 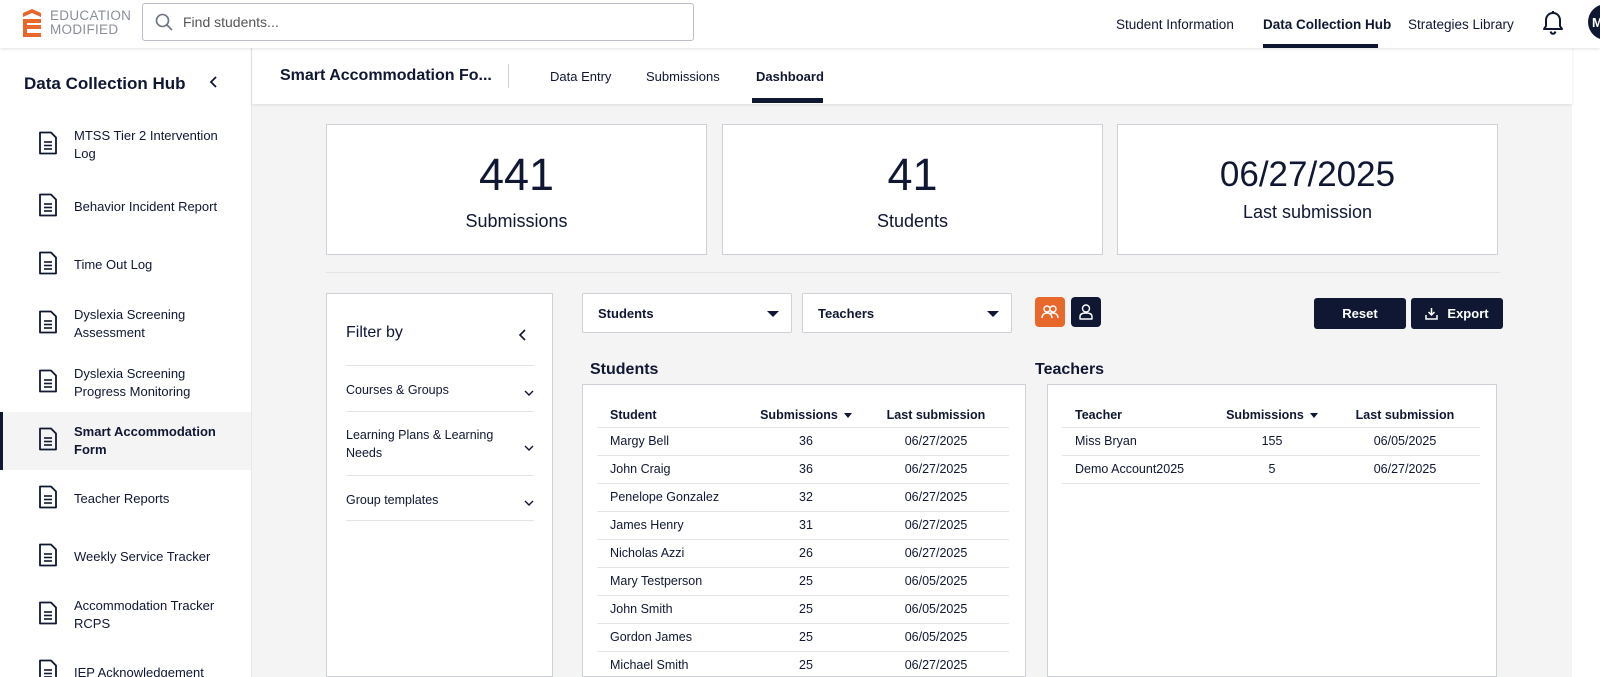 What do you see at coordinates (392, 500) in the screenshot?
I see `filter-row-label: Group templates` at bounding box center [392, 500].